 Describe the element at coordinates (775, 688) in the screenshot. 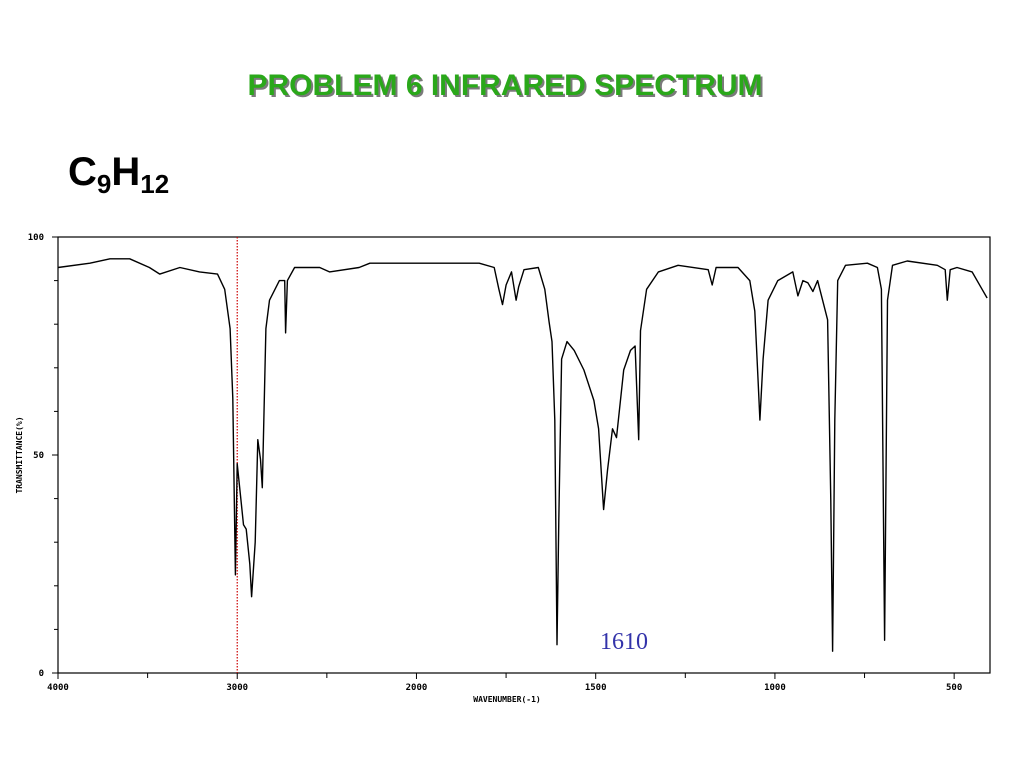

I see `x-tick-label: 1000` at that location.